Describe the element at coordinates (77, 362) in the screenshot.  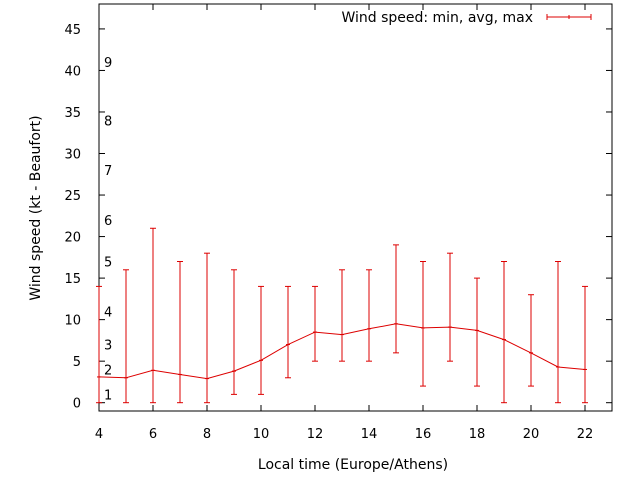
I see `y-tick-label: 5` at that location.